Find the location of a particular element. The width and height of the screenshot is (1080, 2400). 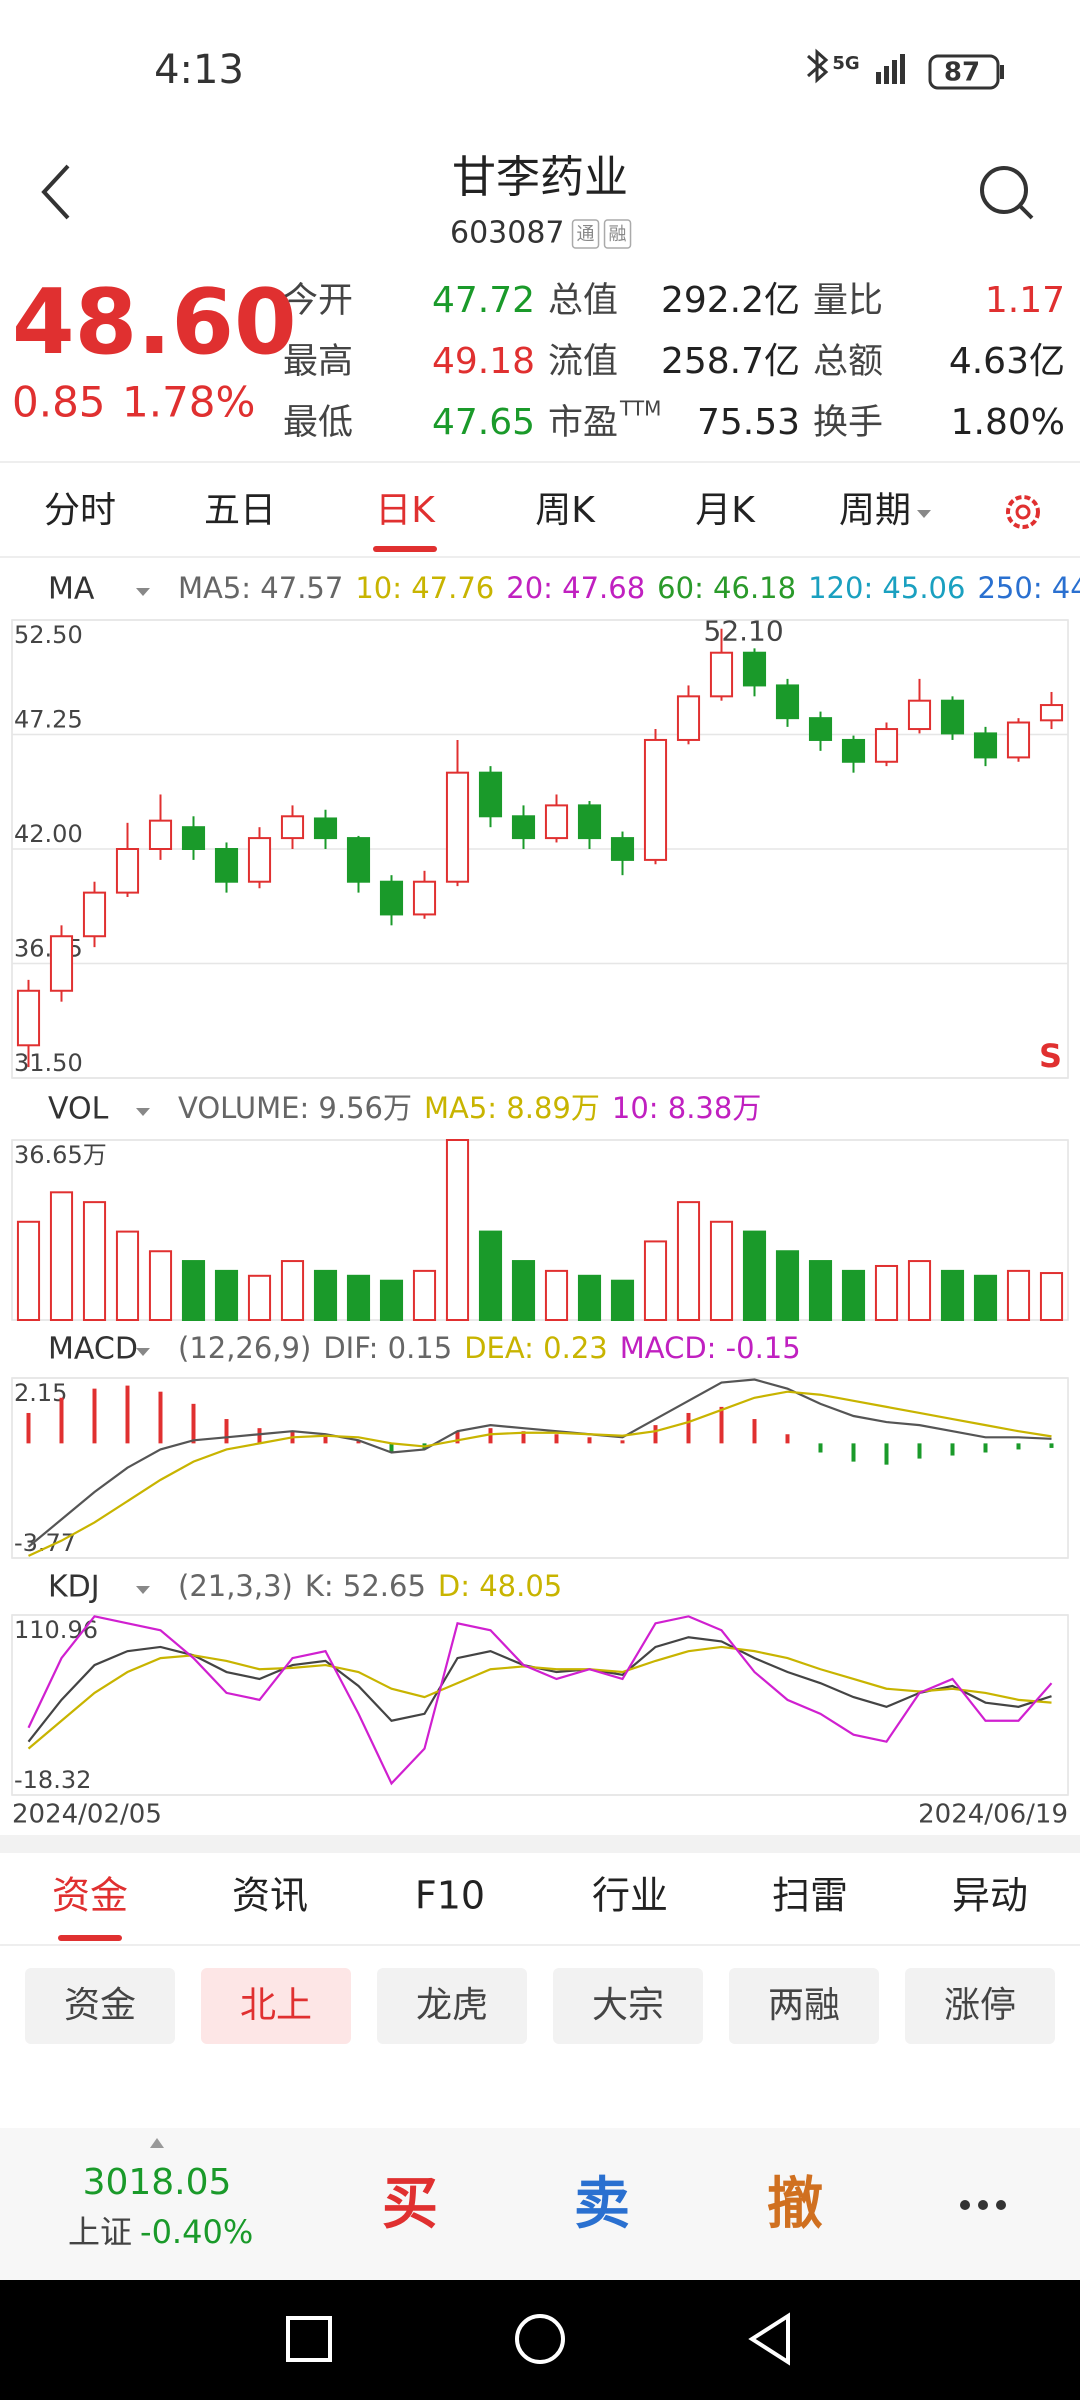

info-tab: 异动 is located at coordinates (990, 1896).